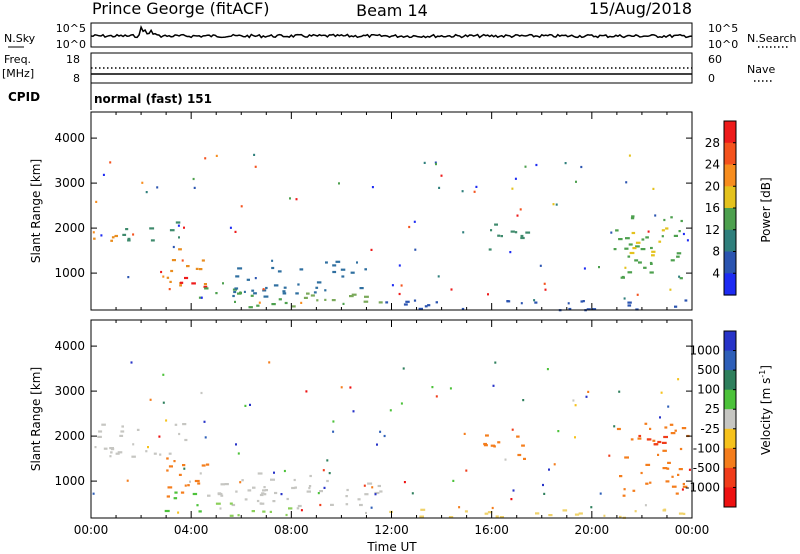  I want to click on nave-right-label: Nave, so click(761, 69).